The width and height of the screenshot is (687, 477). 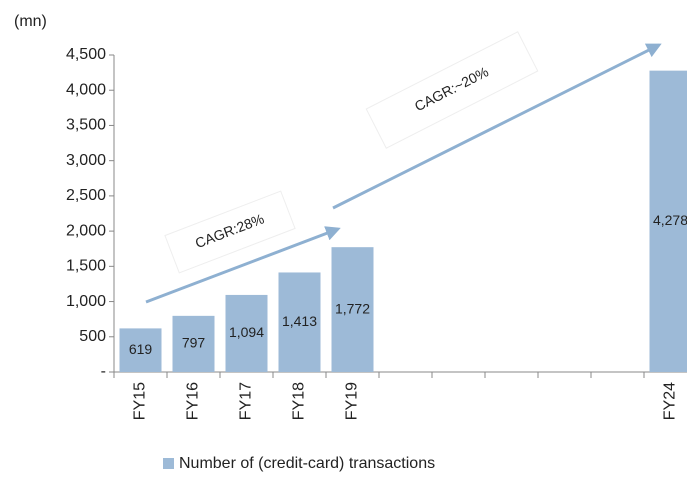 What do you see at coordinates (30, 21) in the screenshot?
I see `y-axis-label: (mn)` at bounding box center [30, 21].